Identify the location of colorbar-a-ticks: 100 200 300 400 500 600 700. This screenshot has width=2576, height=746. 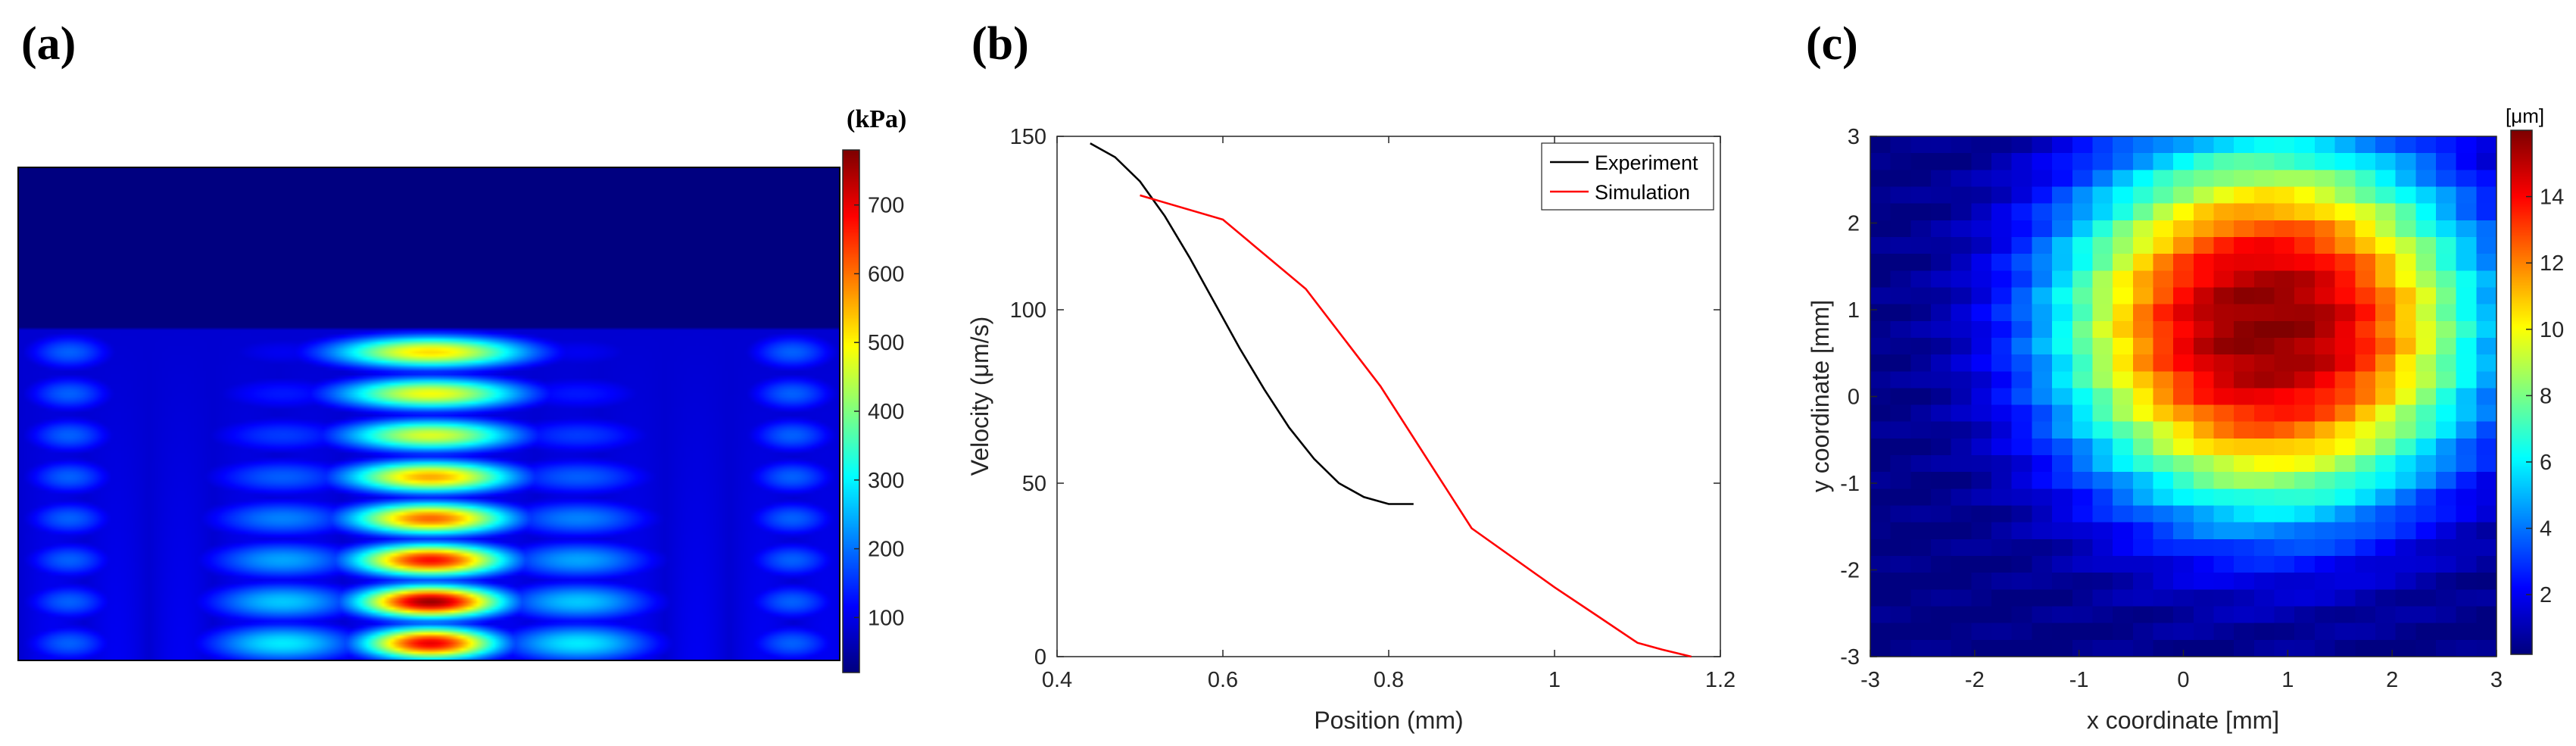
(879, 412).